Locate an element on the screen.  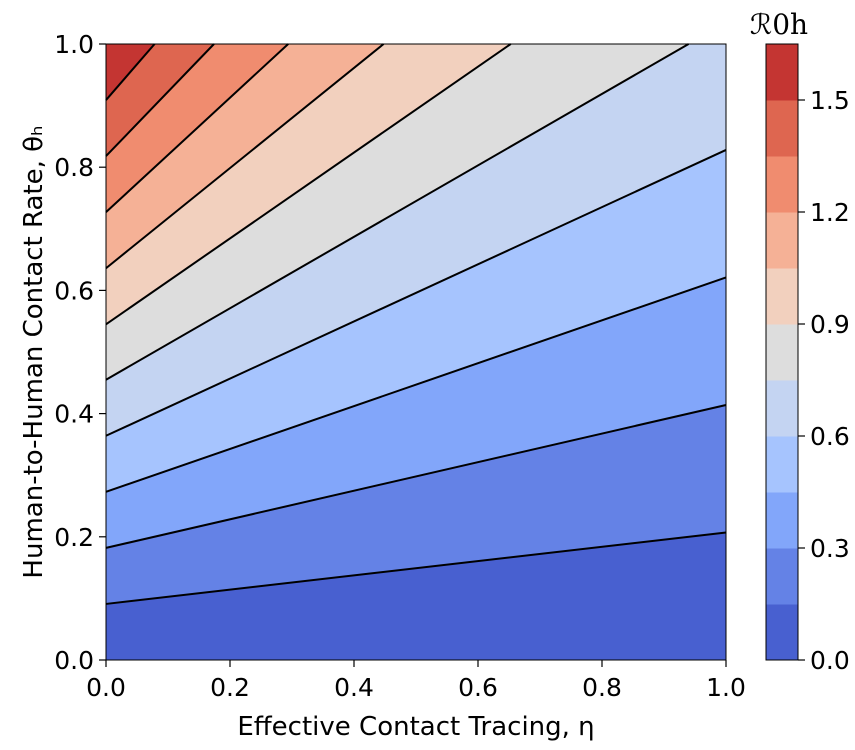
y-axis-title: Human-to-Human Contact Rate, θₕ is located at coordinates (34, 351).